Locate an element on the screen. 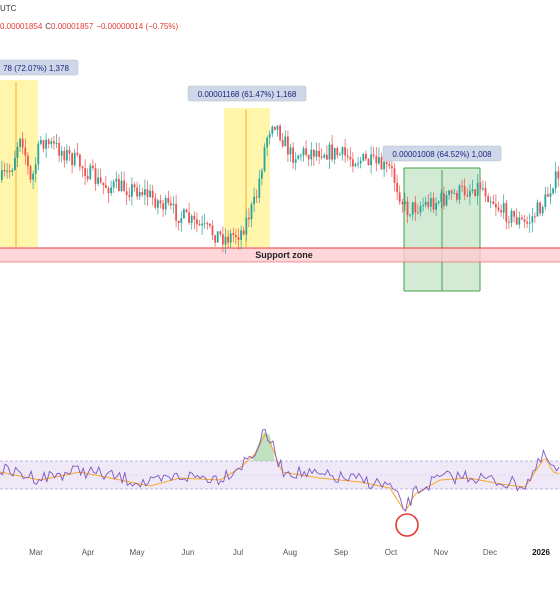  price-change: −0.00000014 (−0.75%) is located at coordinates (137, 26).